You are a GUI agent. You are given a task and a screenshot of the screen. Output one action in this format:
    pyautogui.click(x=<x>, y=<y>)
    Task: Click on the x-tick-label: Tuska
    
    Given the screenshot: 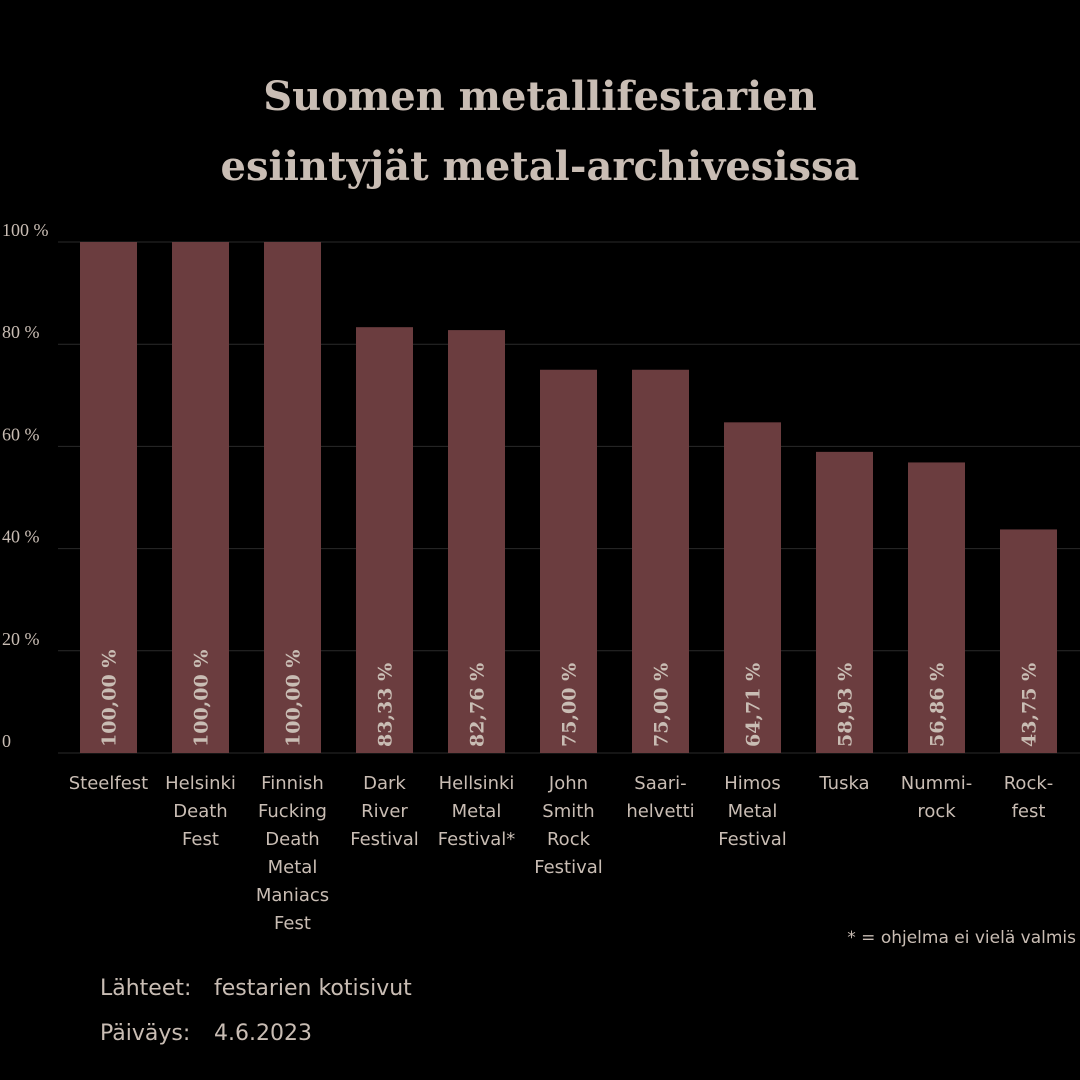 What is the action you would take?
    pyautogui.click(x=843, y=783)
    